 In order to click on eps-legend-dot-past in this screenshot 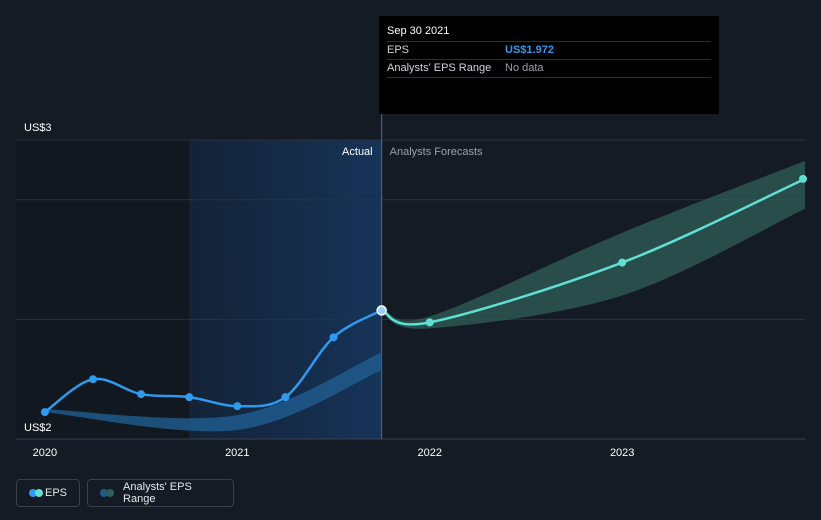, I will do `click(33, 493)`.